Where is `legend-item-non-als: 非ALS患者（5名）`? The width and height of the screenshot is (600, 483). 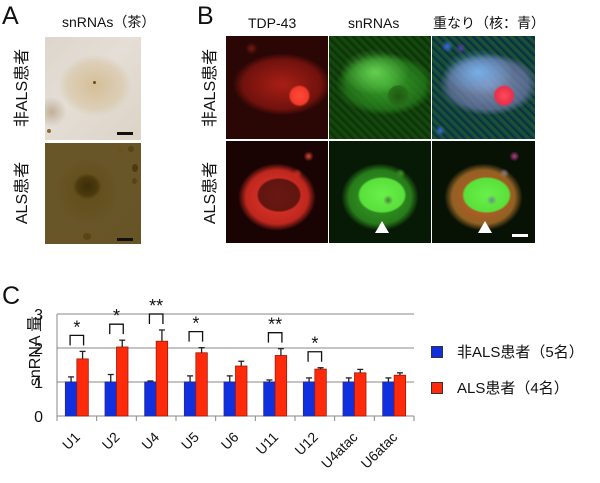
legend-item-non-als: 非ALS患者（5名） is located at coordinates (507, 351).